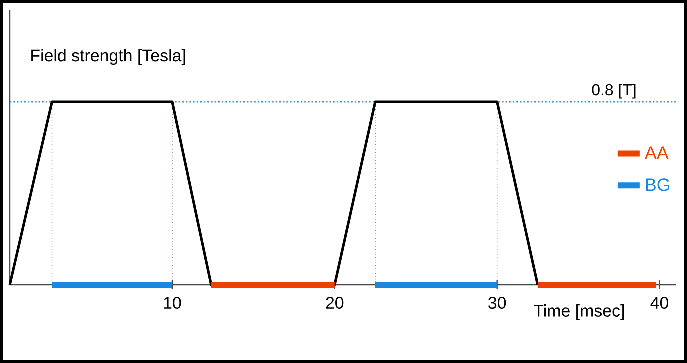 This screenshot has width=687, height=363. Describe the element at coordinates (579, 312) in the screenshot. I see `x-axis-title: Time [msec]` at that location.